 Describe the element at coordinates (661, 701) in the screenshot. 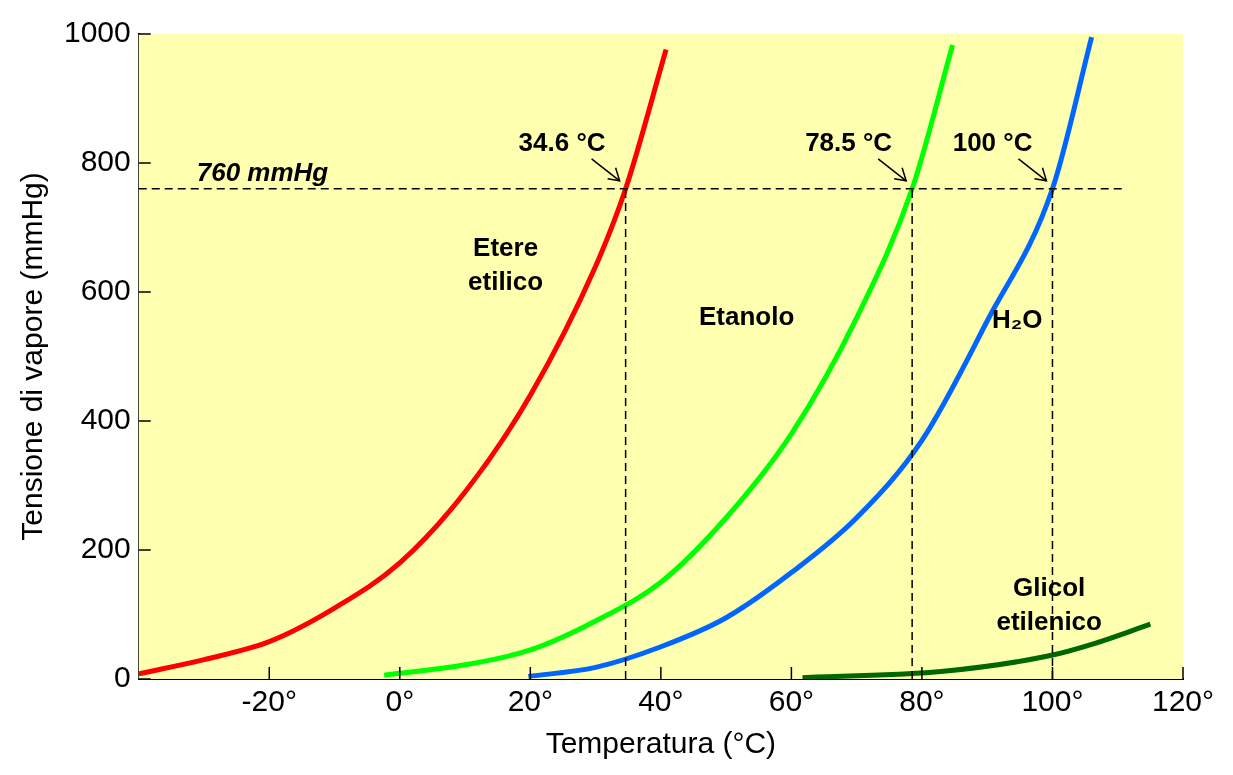

I see `x-tick-label: 40°` at that location.